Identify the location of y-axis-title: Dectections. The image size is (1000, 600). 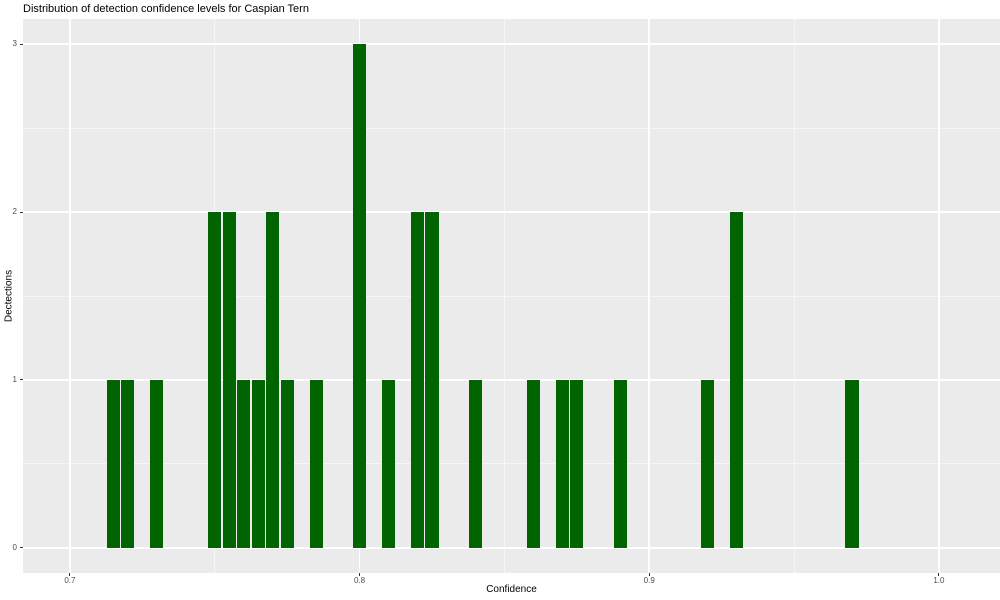
(9, 296).